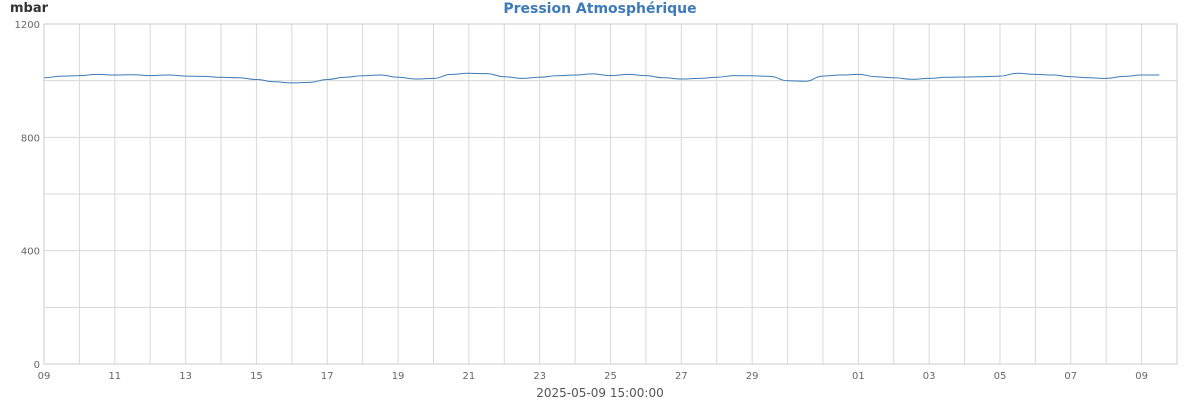 This screenshot has width=1200, height=400. What do you see at coordinates (929, 376) in the screenshot?
I see `x-tick-label: 03` at bounding box center [929, 376].